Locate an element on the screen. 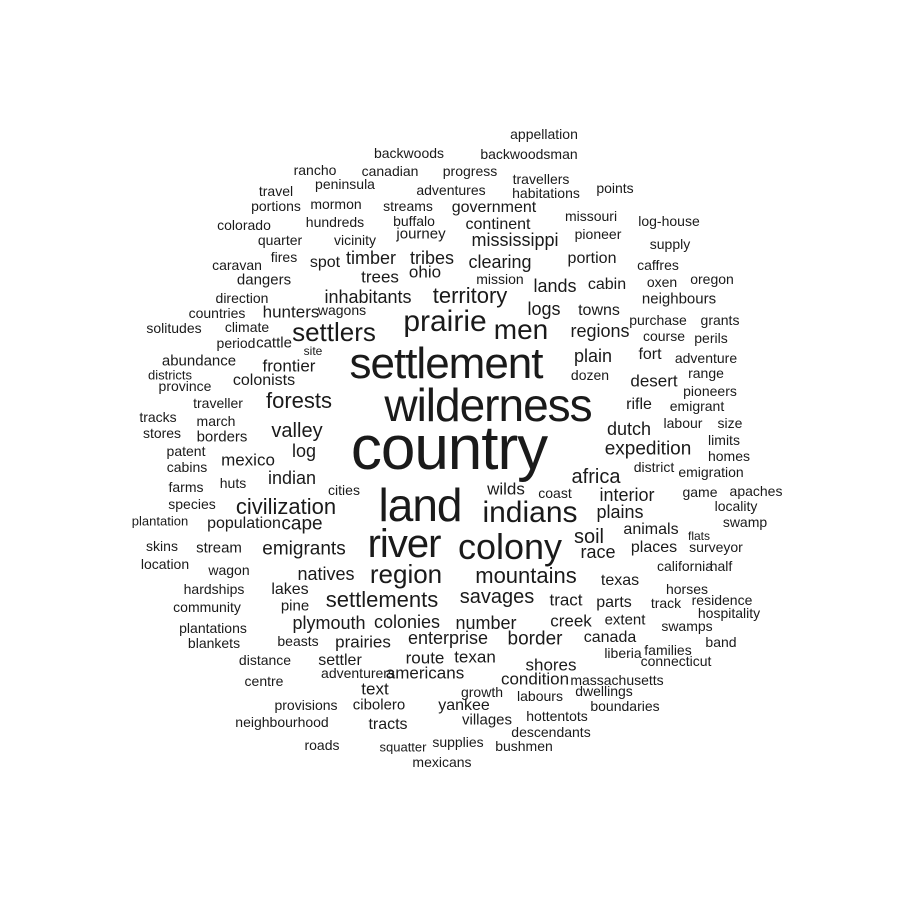 The height and width of the screenshot is (900, 900). word-37: trees is located at coordinates (380, 277).